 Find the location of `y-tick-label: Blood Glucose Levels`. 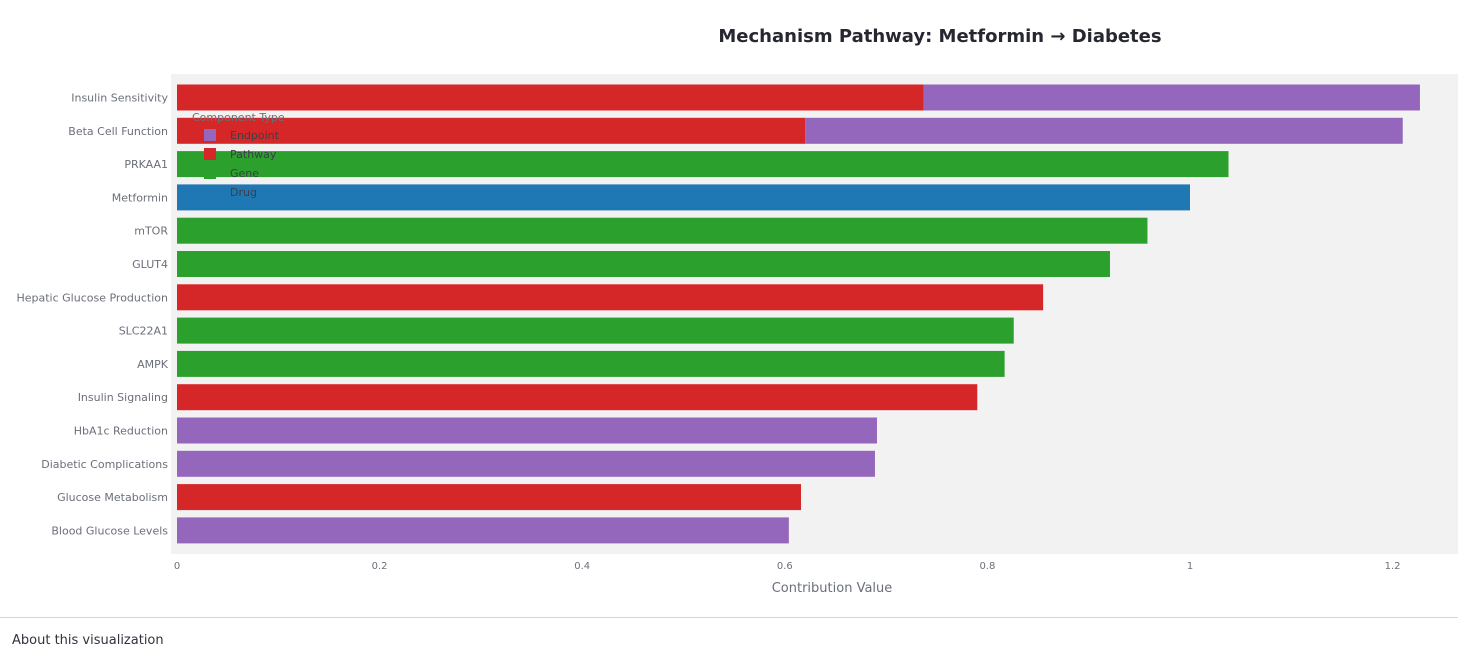

y-tick-label: Blood Glucose Levels is located at coordinates (109, 530).